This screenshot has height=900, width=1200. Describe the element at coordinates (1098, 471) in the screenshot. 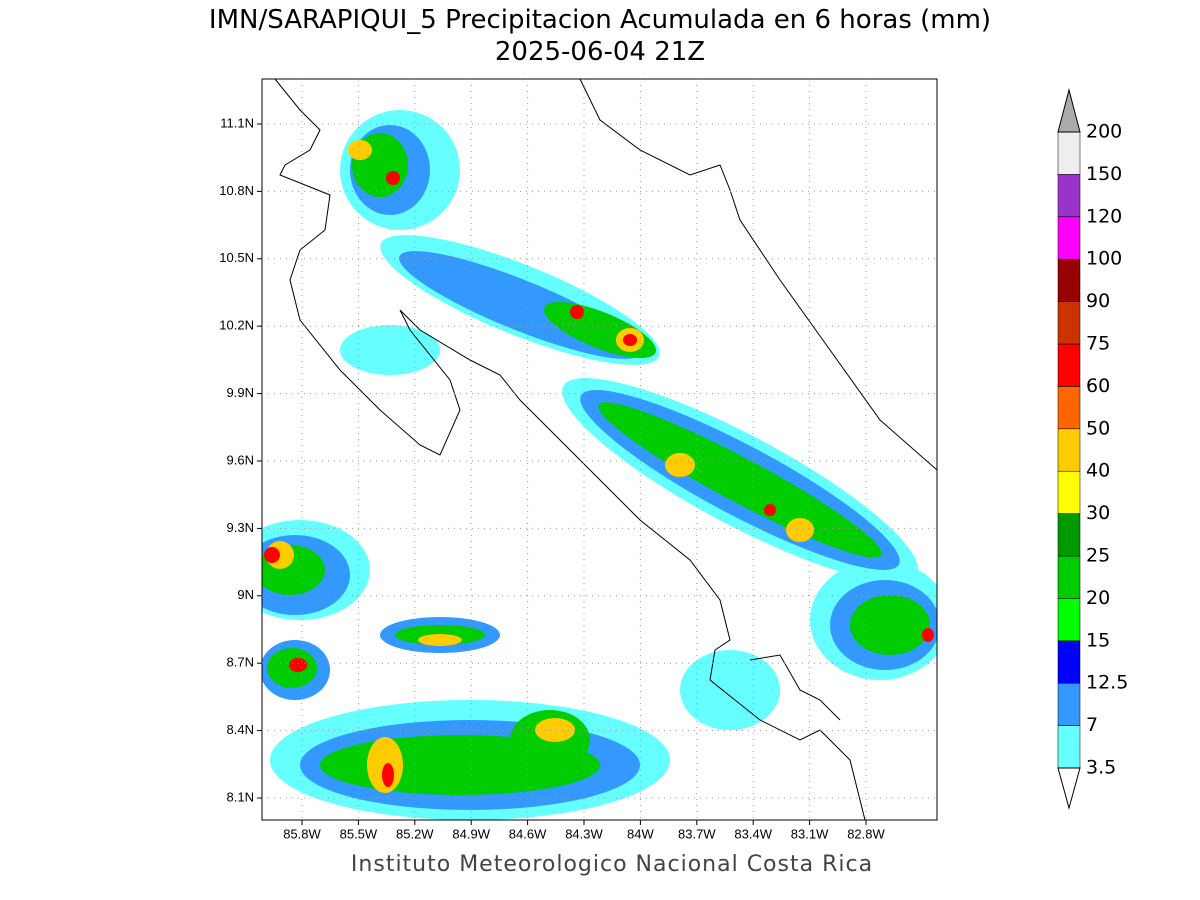

I see `colorbar-label: 40` at that location.